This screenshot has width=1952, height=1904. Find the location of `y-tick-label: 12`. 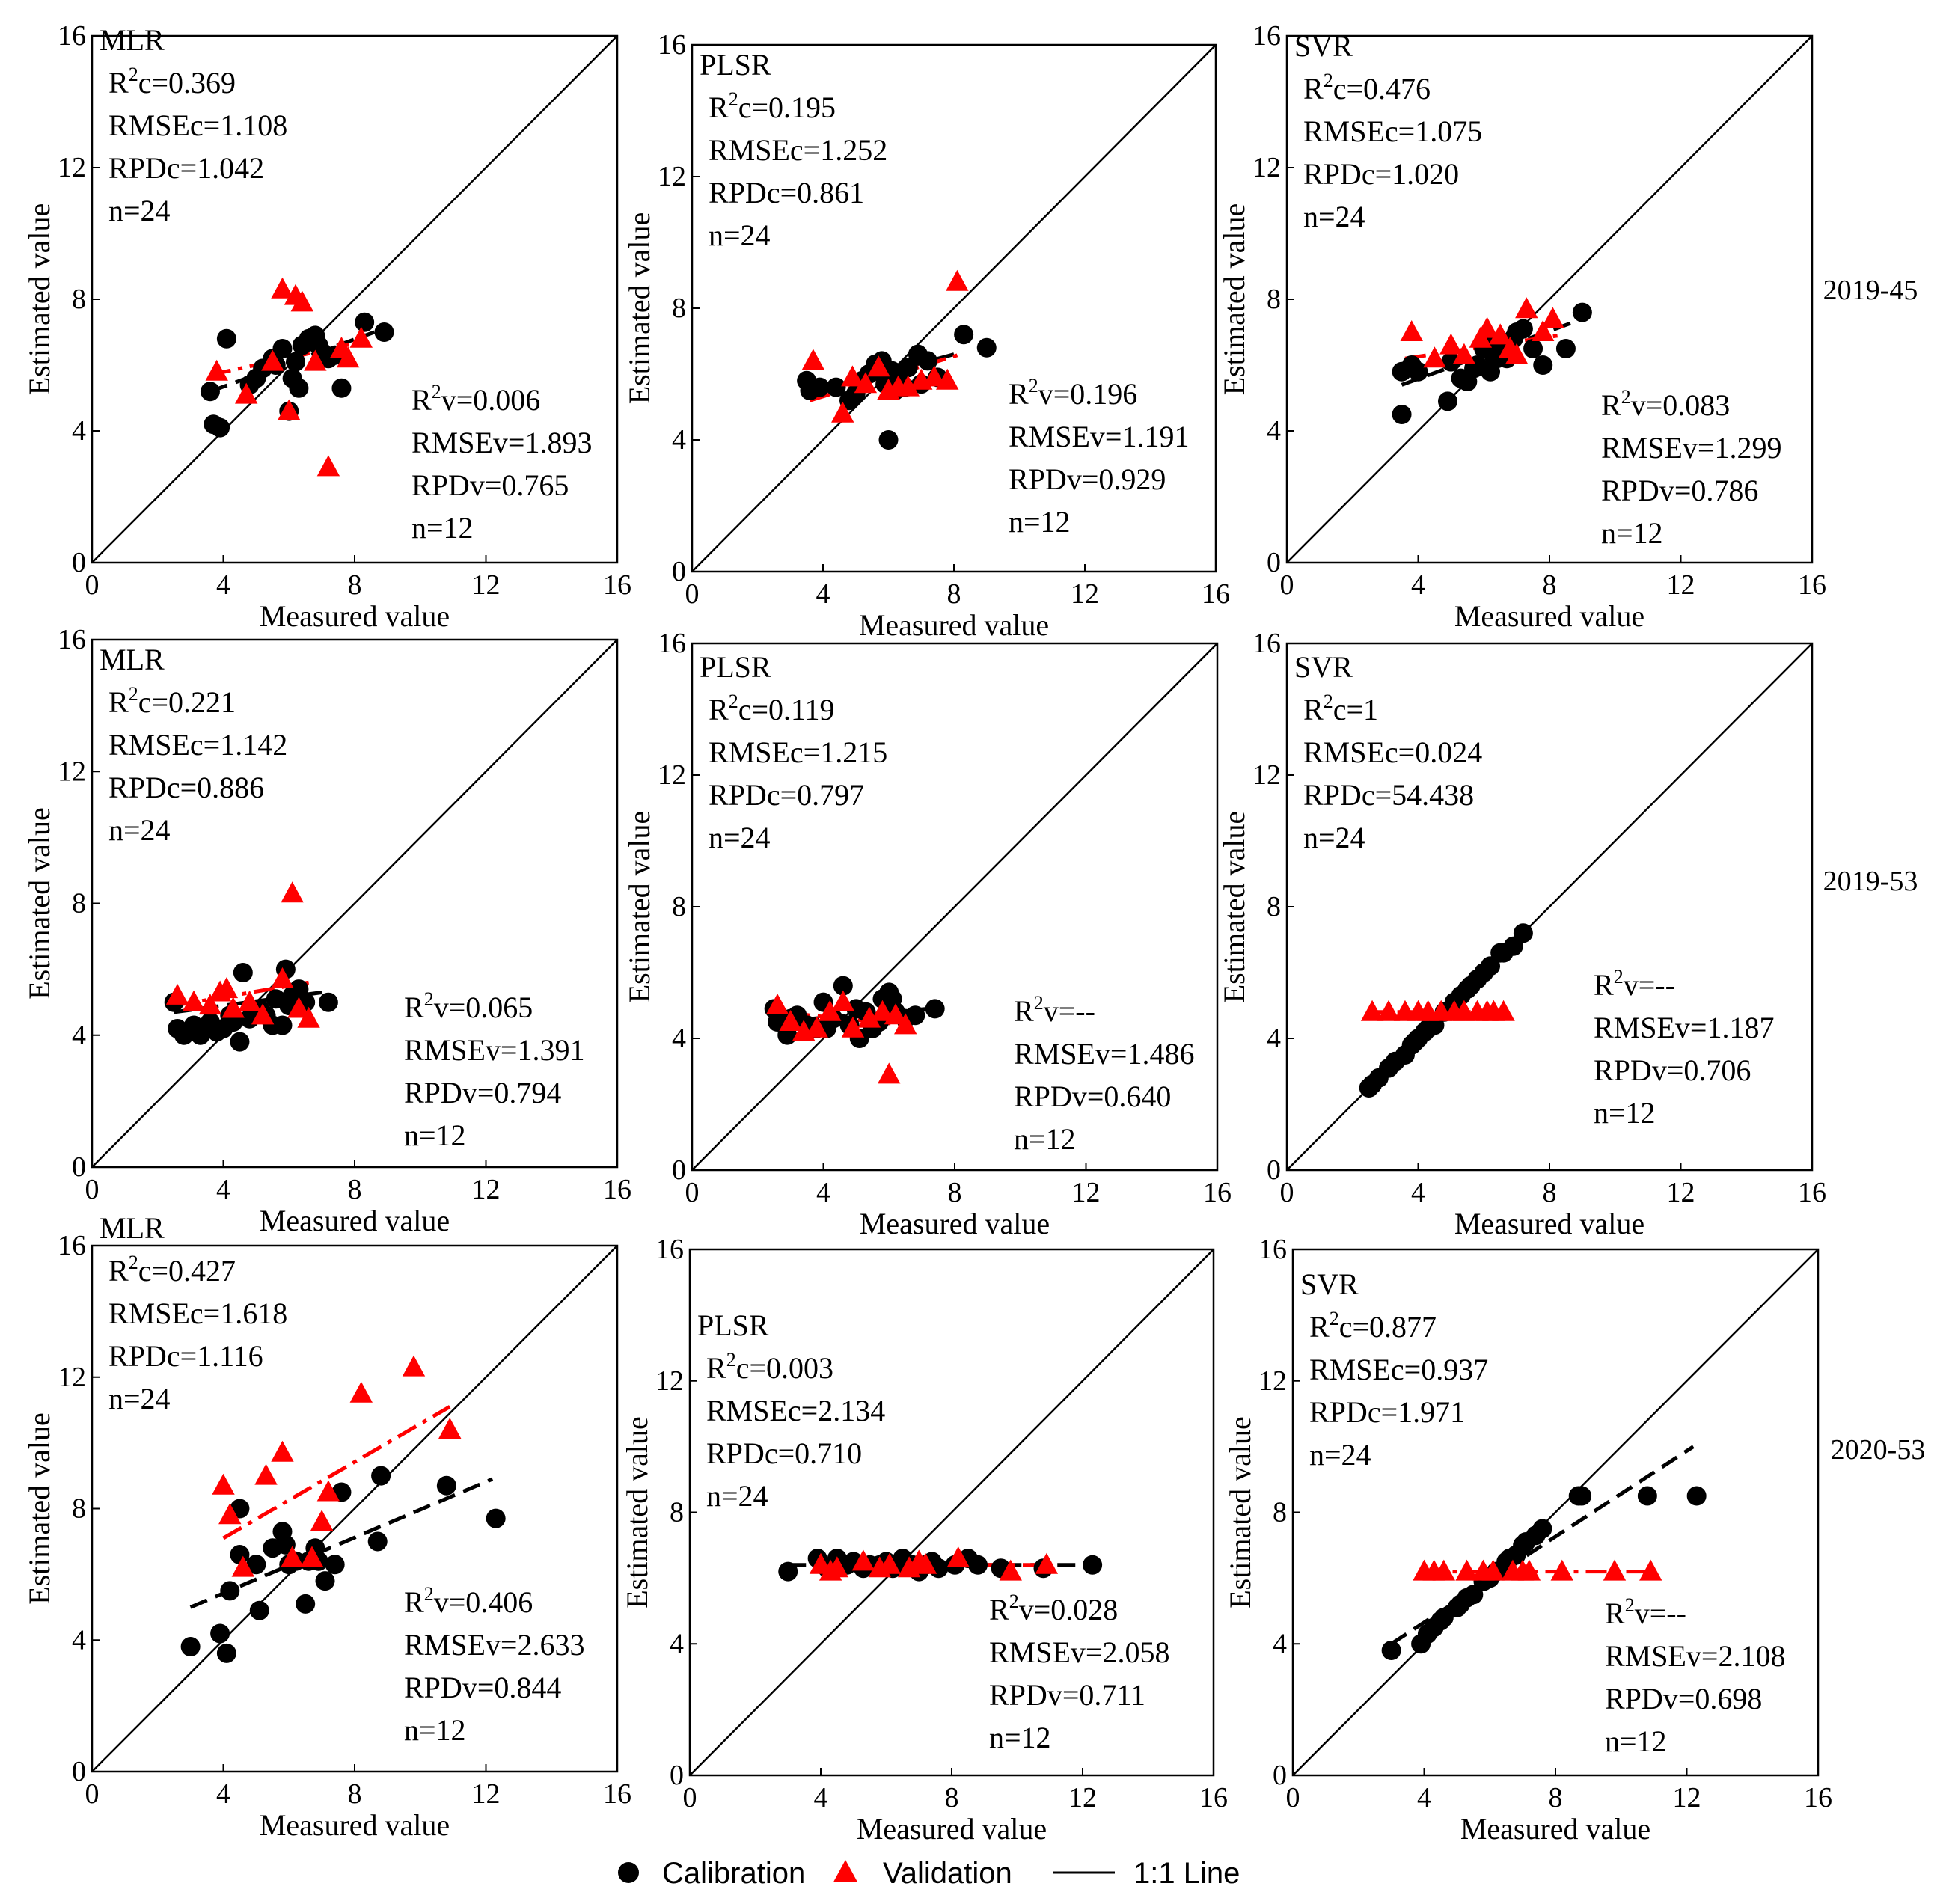

y-tick-label: 12 is located at coordinates (672, 775).